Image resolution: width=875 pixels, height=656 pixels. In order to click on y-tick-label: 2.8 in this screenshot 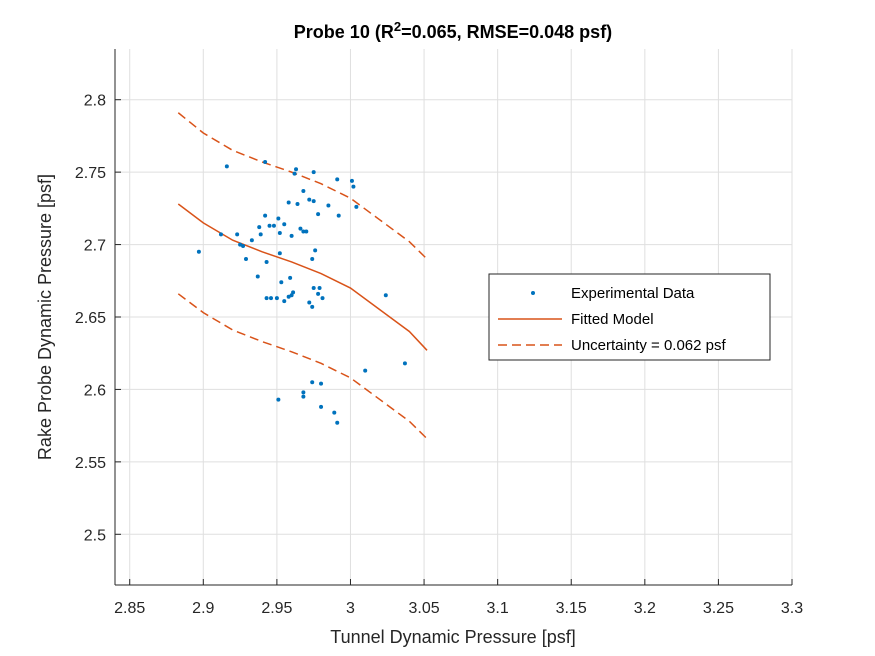, I will do `click(95, 101)`.